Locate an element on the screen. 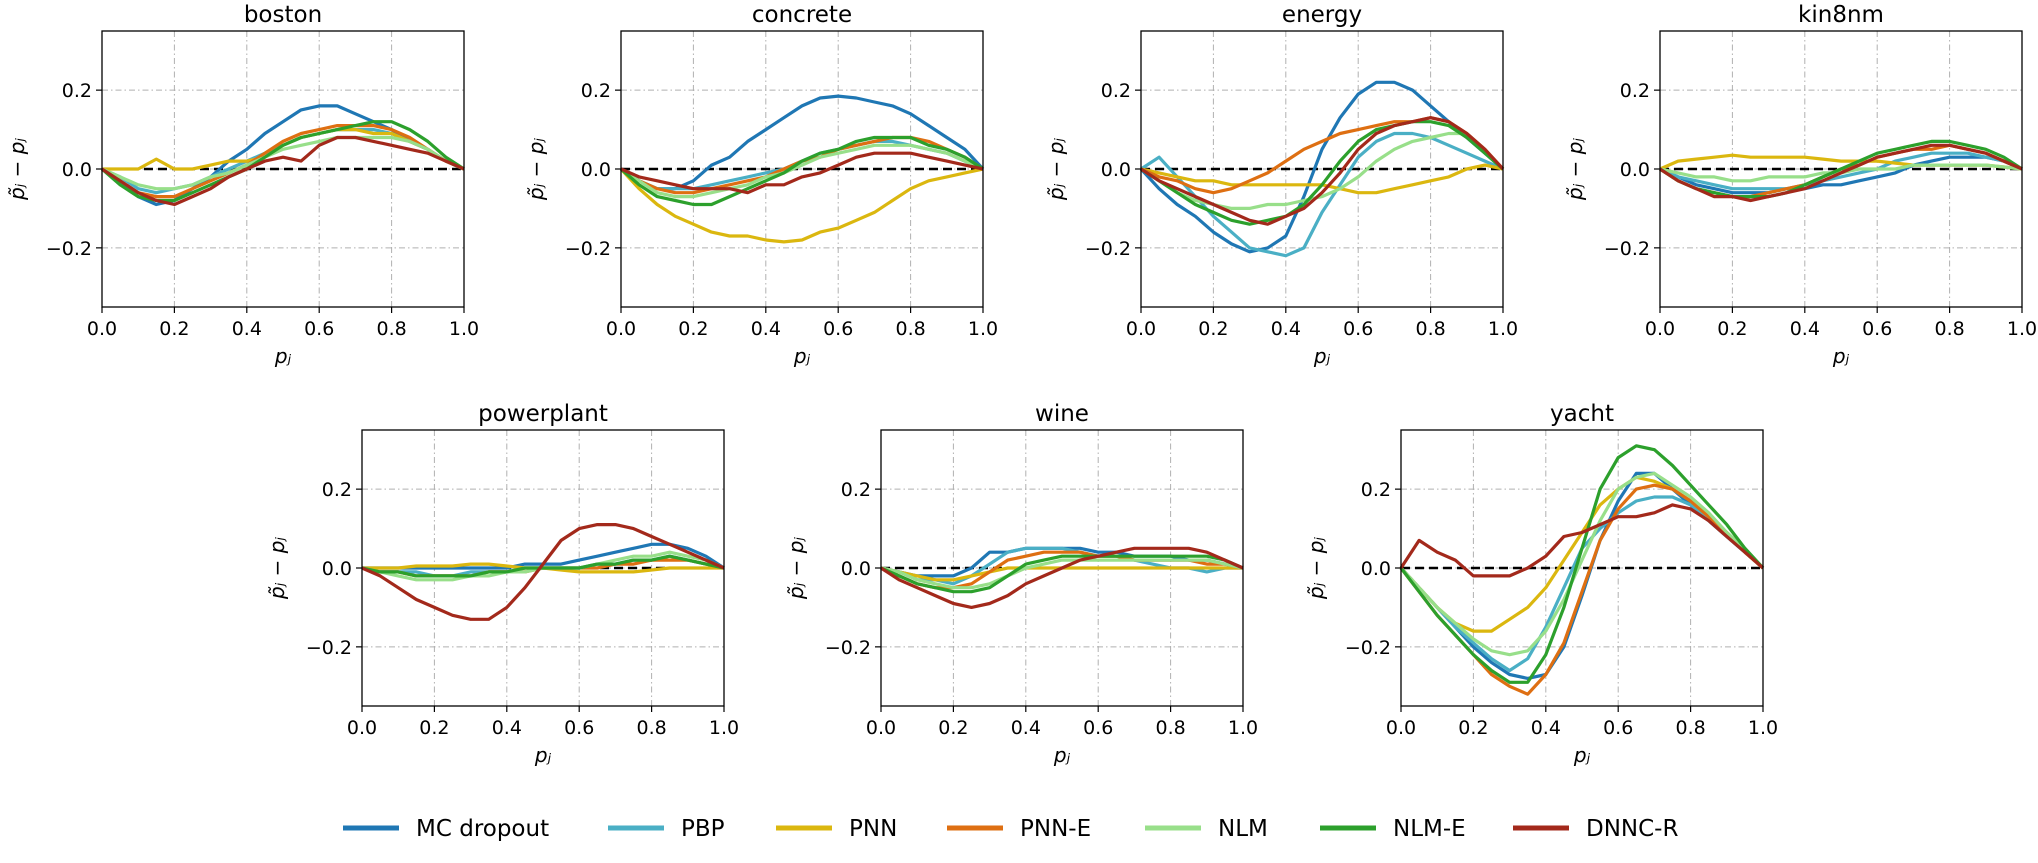 The height and width of the screenshot is (863, 2038). legend-item-nlm: NLM is located at coordinates (1206, 829).